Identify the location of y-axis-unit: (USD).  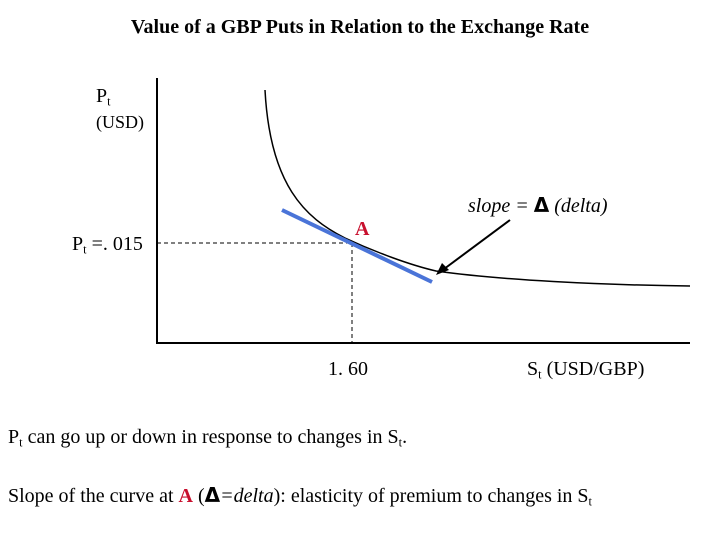
(120, 122).